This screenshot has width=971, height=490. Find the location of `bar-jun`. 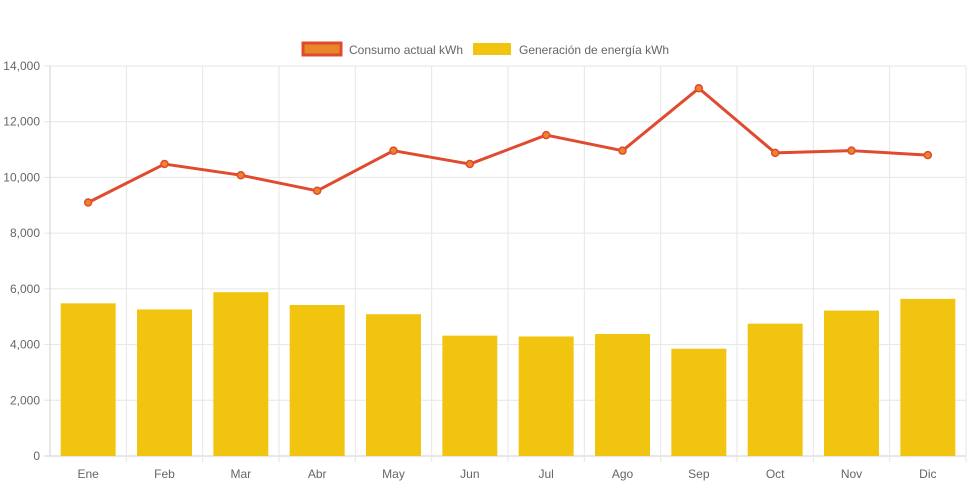

bar-jun is located at coordinates (470, 395).